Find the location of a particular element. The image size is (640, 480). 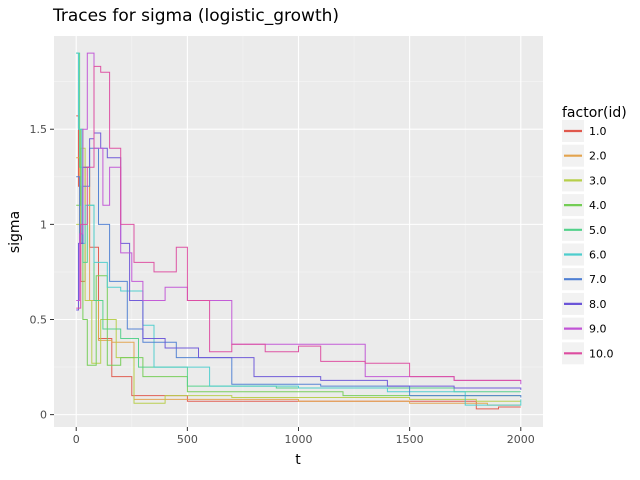

chart-title: Traces for sigma (logistic_growth) is located at coordinates (195, 16).